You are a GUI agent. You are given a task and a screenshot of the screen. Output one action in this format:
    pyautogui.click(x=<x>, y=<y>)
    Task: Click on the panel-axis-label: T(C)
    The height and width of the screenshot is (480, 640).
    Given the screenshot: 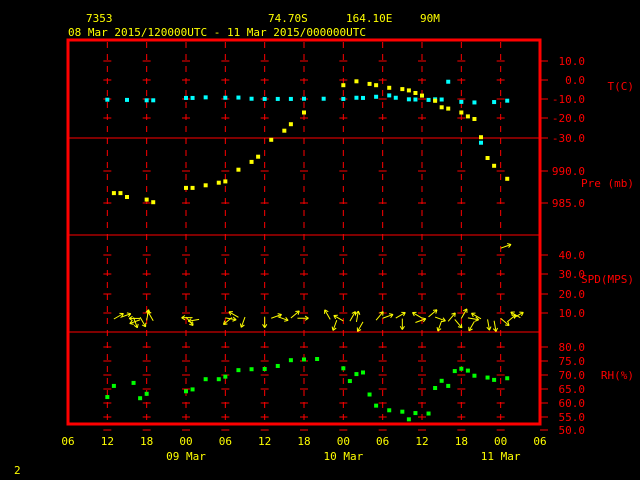 What is the action you would take?
    pyautogui.click(x=621, y=86)
    